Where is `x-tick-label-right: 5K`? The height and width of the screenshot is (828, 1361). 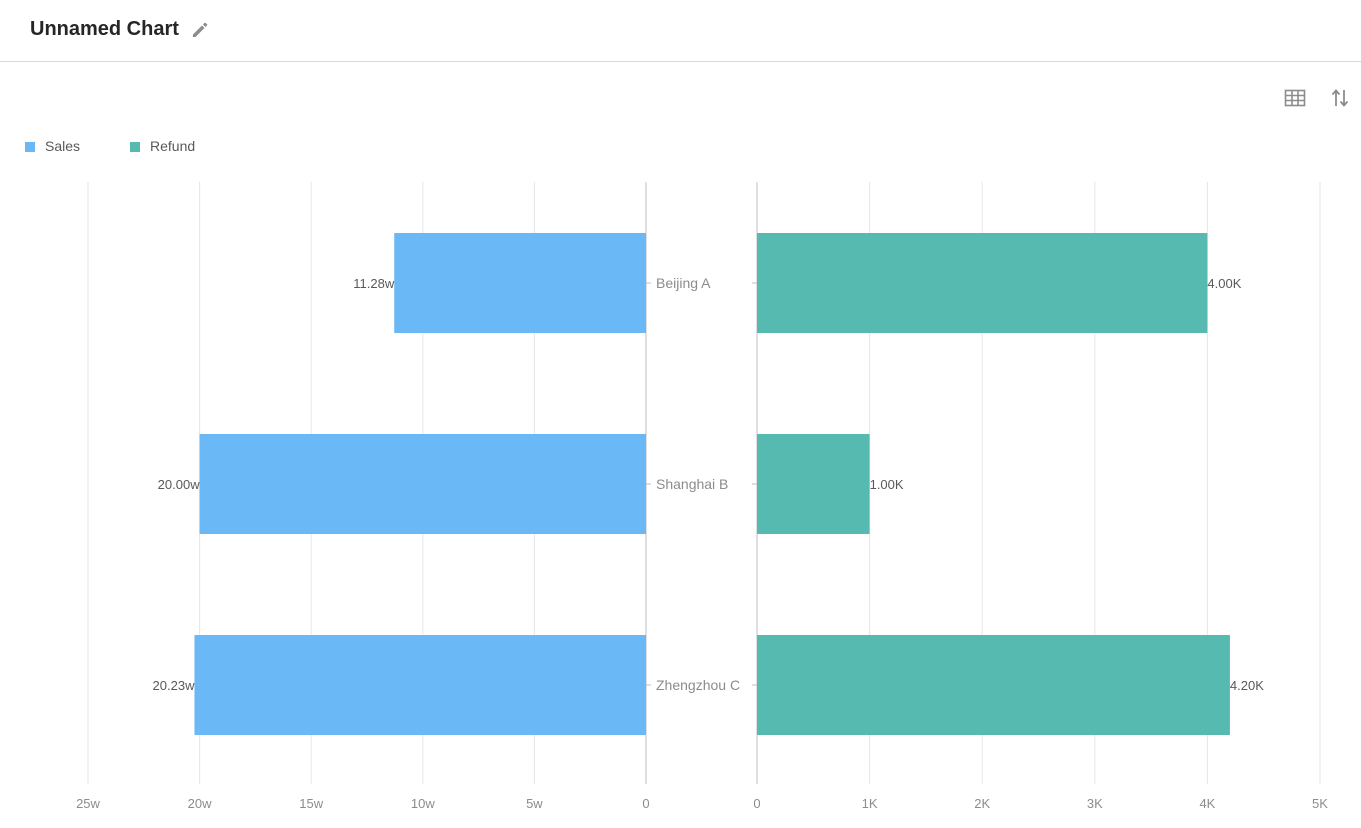 x-tick-label-right: 5K is located at coordinates (1320, 803).